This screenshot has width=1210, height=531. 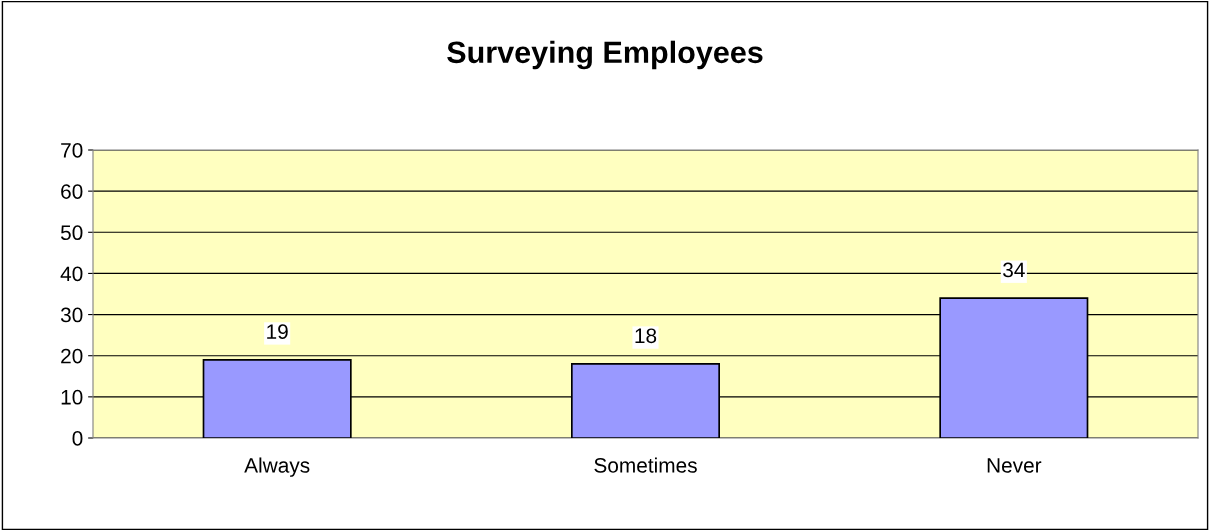 What do you see at coordinates (645, 465) in the screenshot?
I see `x-tick-label: Sometimes` at bounding box center [645, 465].